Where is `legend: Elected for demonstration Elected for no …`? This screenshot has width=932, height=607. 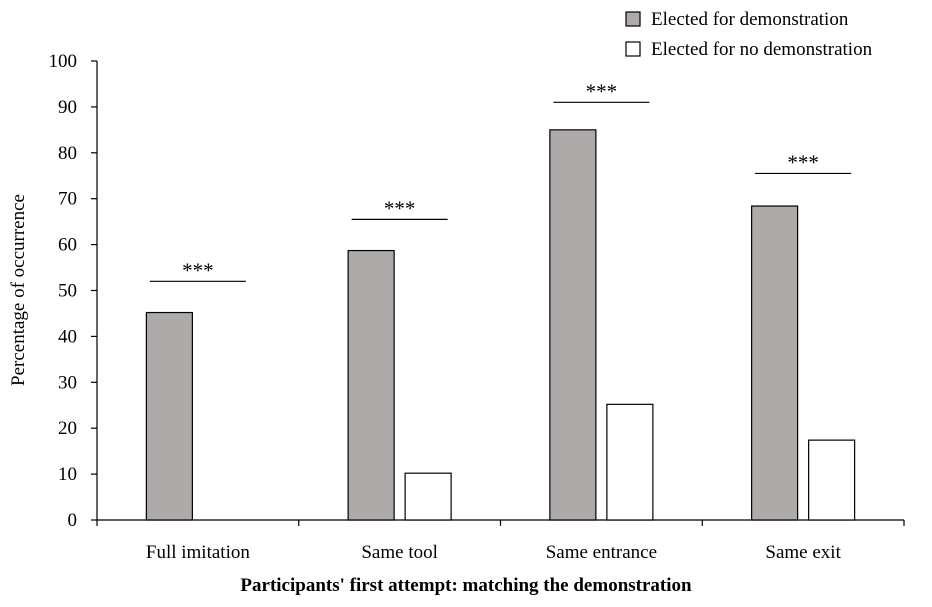
legend: Elected for demonstration Elected for no … is located at coordinates (749, 34).